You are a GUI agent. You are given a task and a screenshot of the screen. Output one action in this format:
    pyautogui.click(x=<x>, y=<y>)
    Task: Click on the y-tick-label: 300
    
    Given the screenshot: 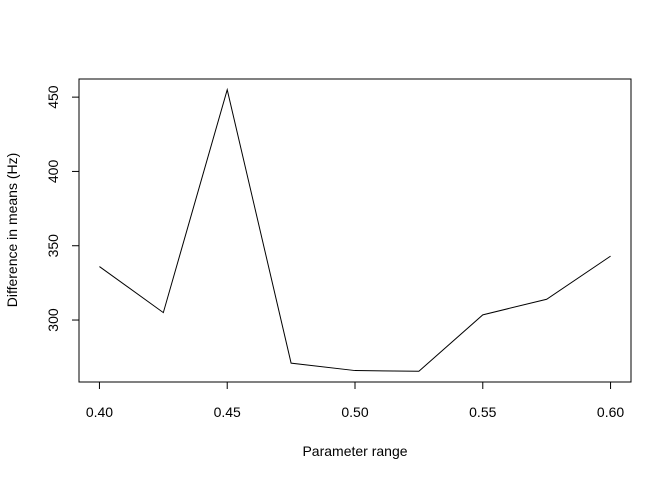 What is the action you would take?
    pyautogui.click(x=53, y=320)
    